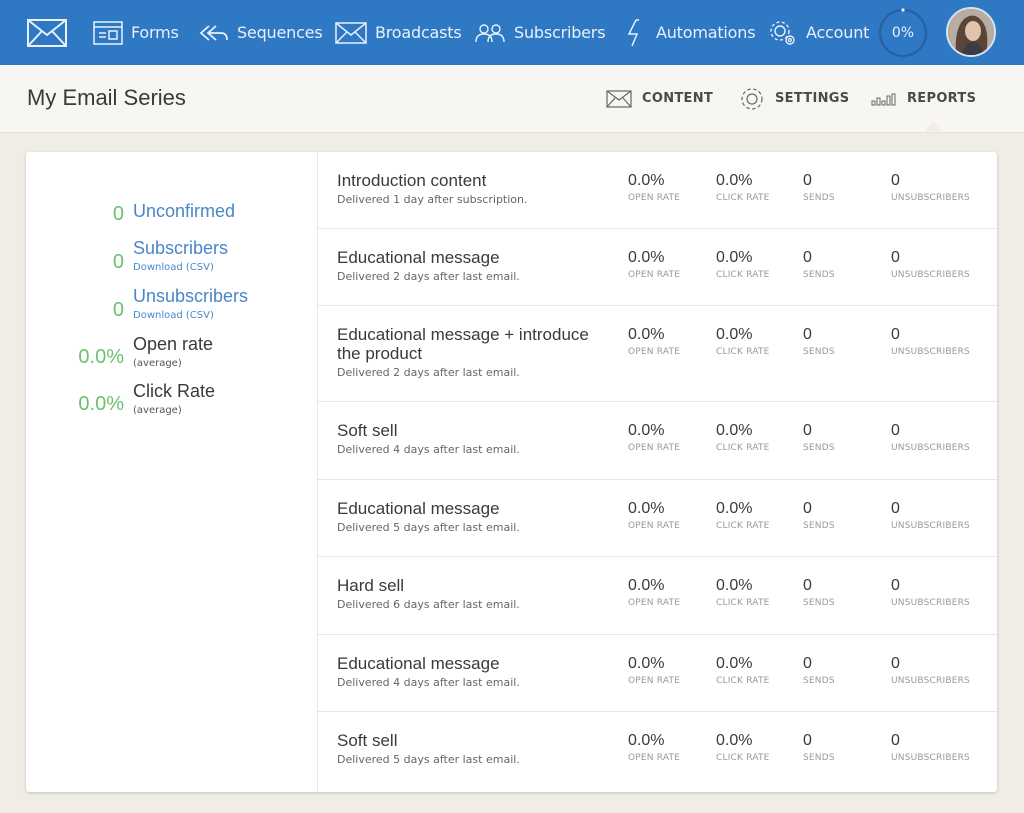 This screenshot has height=813, width=1024. What do you see at coordinates (174, 391) in the screenshot?
I see `stat-click-rate-label: Click Rate` at bounding box center [174, 391].